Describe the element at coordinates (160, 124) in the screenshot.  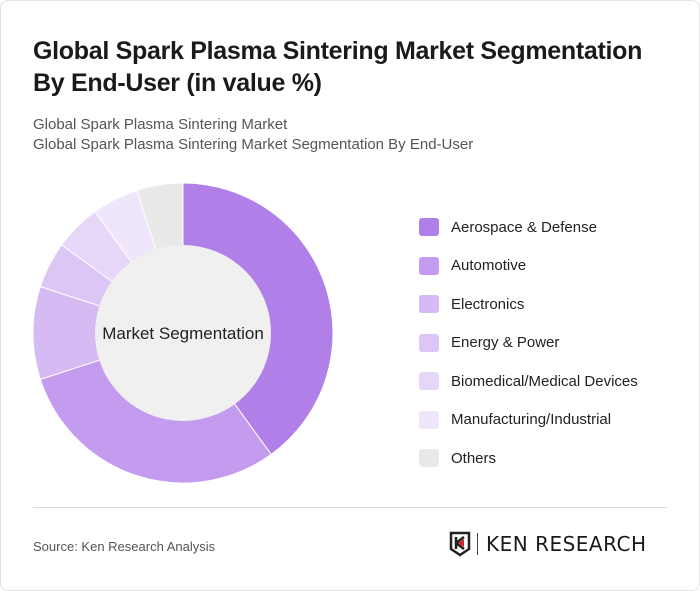
I see `subtitle-market: Global Spark Plasma Sintering Market` at that location.